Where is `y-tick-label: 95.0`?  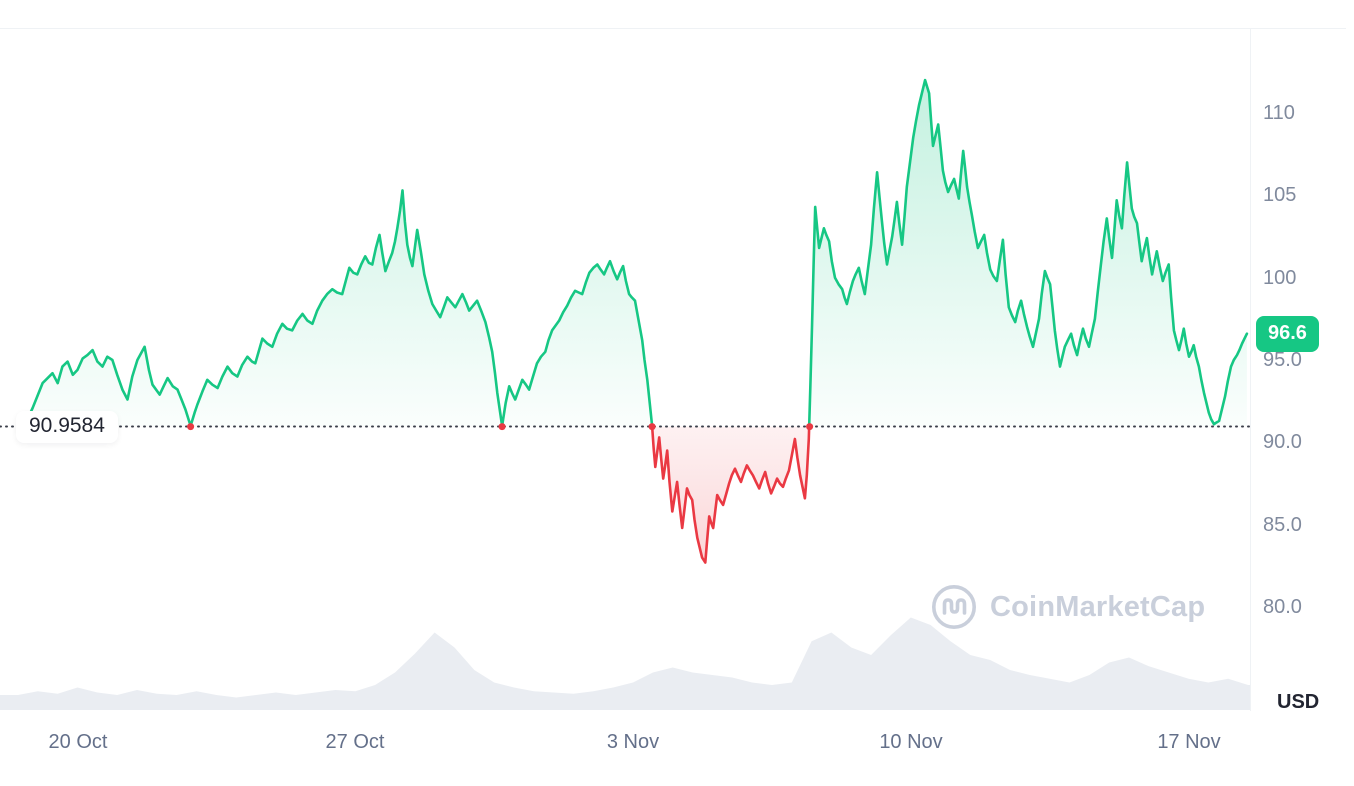
y-tick-label: 95.0 is located at coordinates (1282, 360).